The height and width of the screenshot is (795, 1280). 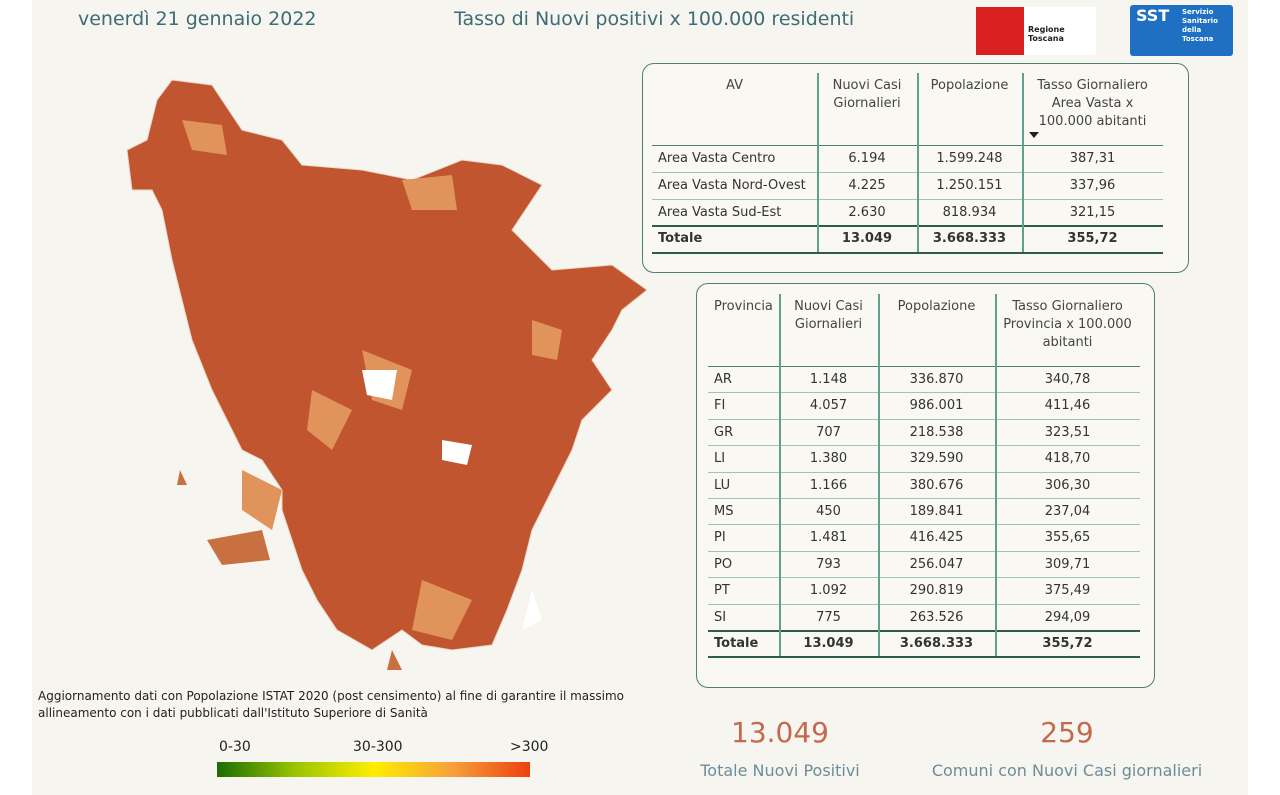 What do you see at coordinates (867, 212) in the screenshot?
I see `table-cell: 2.630` at bounding box center [867, 212].